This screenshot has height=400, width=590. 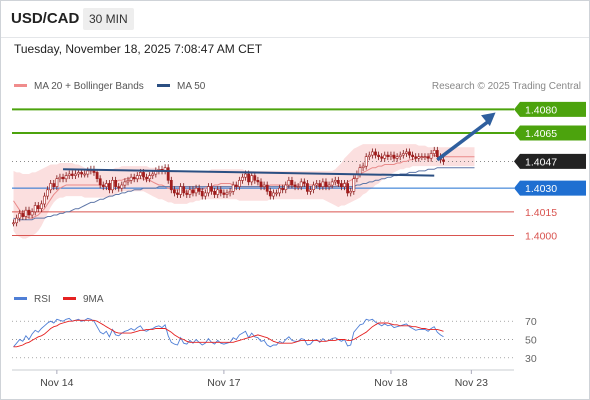 I want to click on x-tick-label: Nov 18, so click(x=390, y=383).